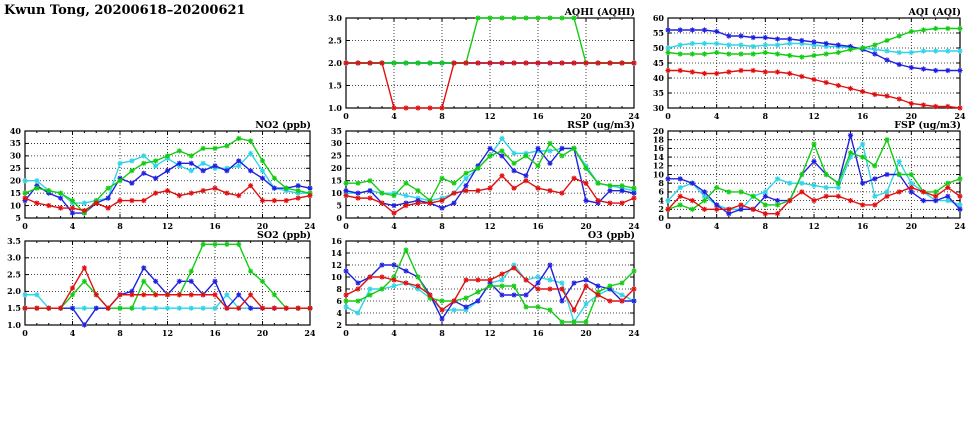 The image size is (975, 447). What do you see at coordinates (162, 175) in the screenshot?
I see `no2-plot: 5 10 15 20 25 30 35 40 0 4 8 12 16 20 24 NO2 (ppb)` at bounding box center [162, 175].